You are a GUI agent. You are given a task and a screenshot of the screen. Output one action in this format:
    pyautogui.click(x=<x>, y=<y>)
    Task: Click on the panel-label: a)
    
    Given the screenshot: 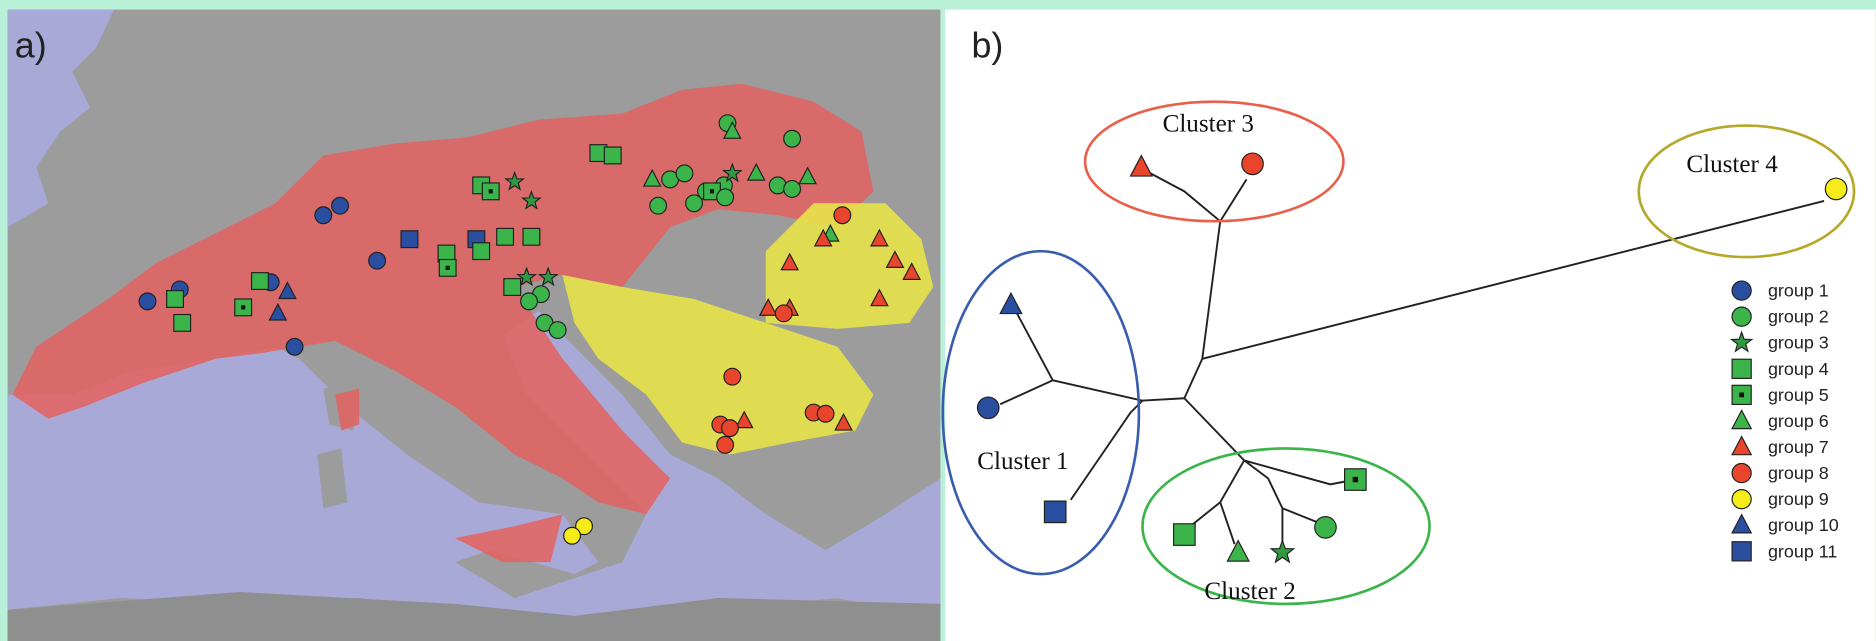 What is the action you would take?
    pyautogui.click(x=31, y=45)
    